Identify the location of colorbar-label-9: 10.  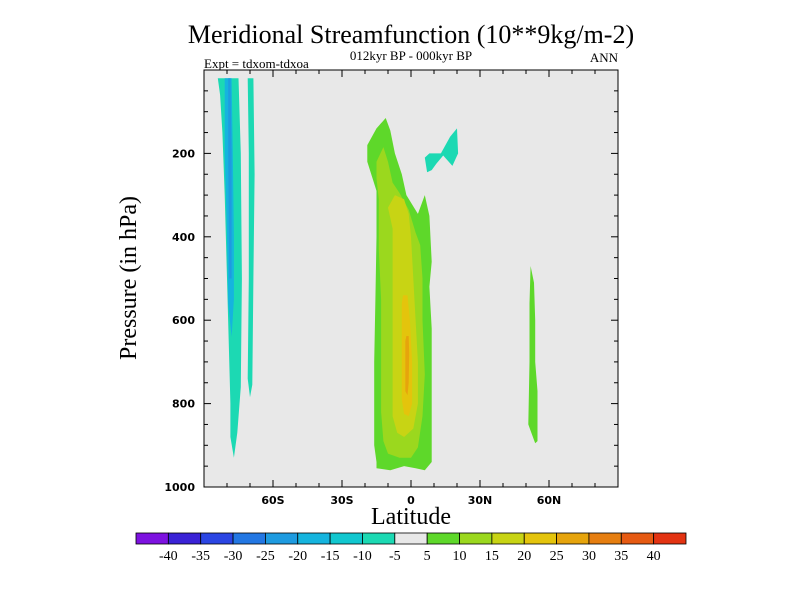
(460, 556).